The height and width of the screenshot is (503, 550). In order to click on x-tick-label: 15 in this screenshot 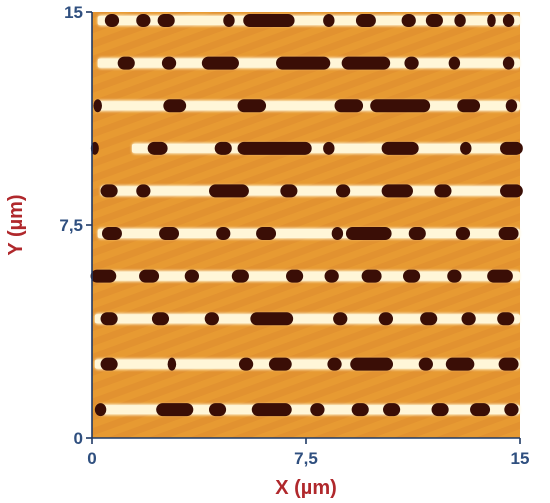, I will do `click(520, 458)`.